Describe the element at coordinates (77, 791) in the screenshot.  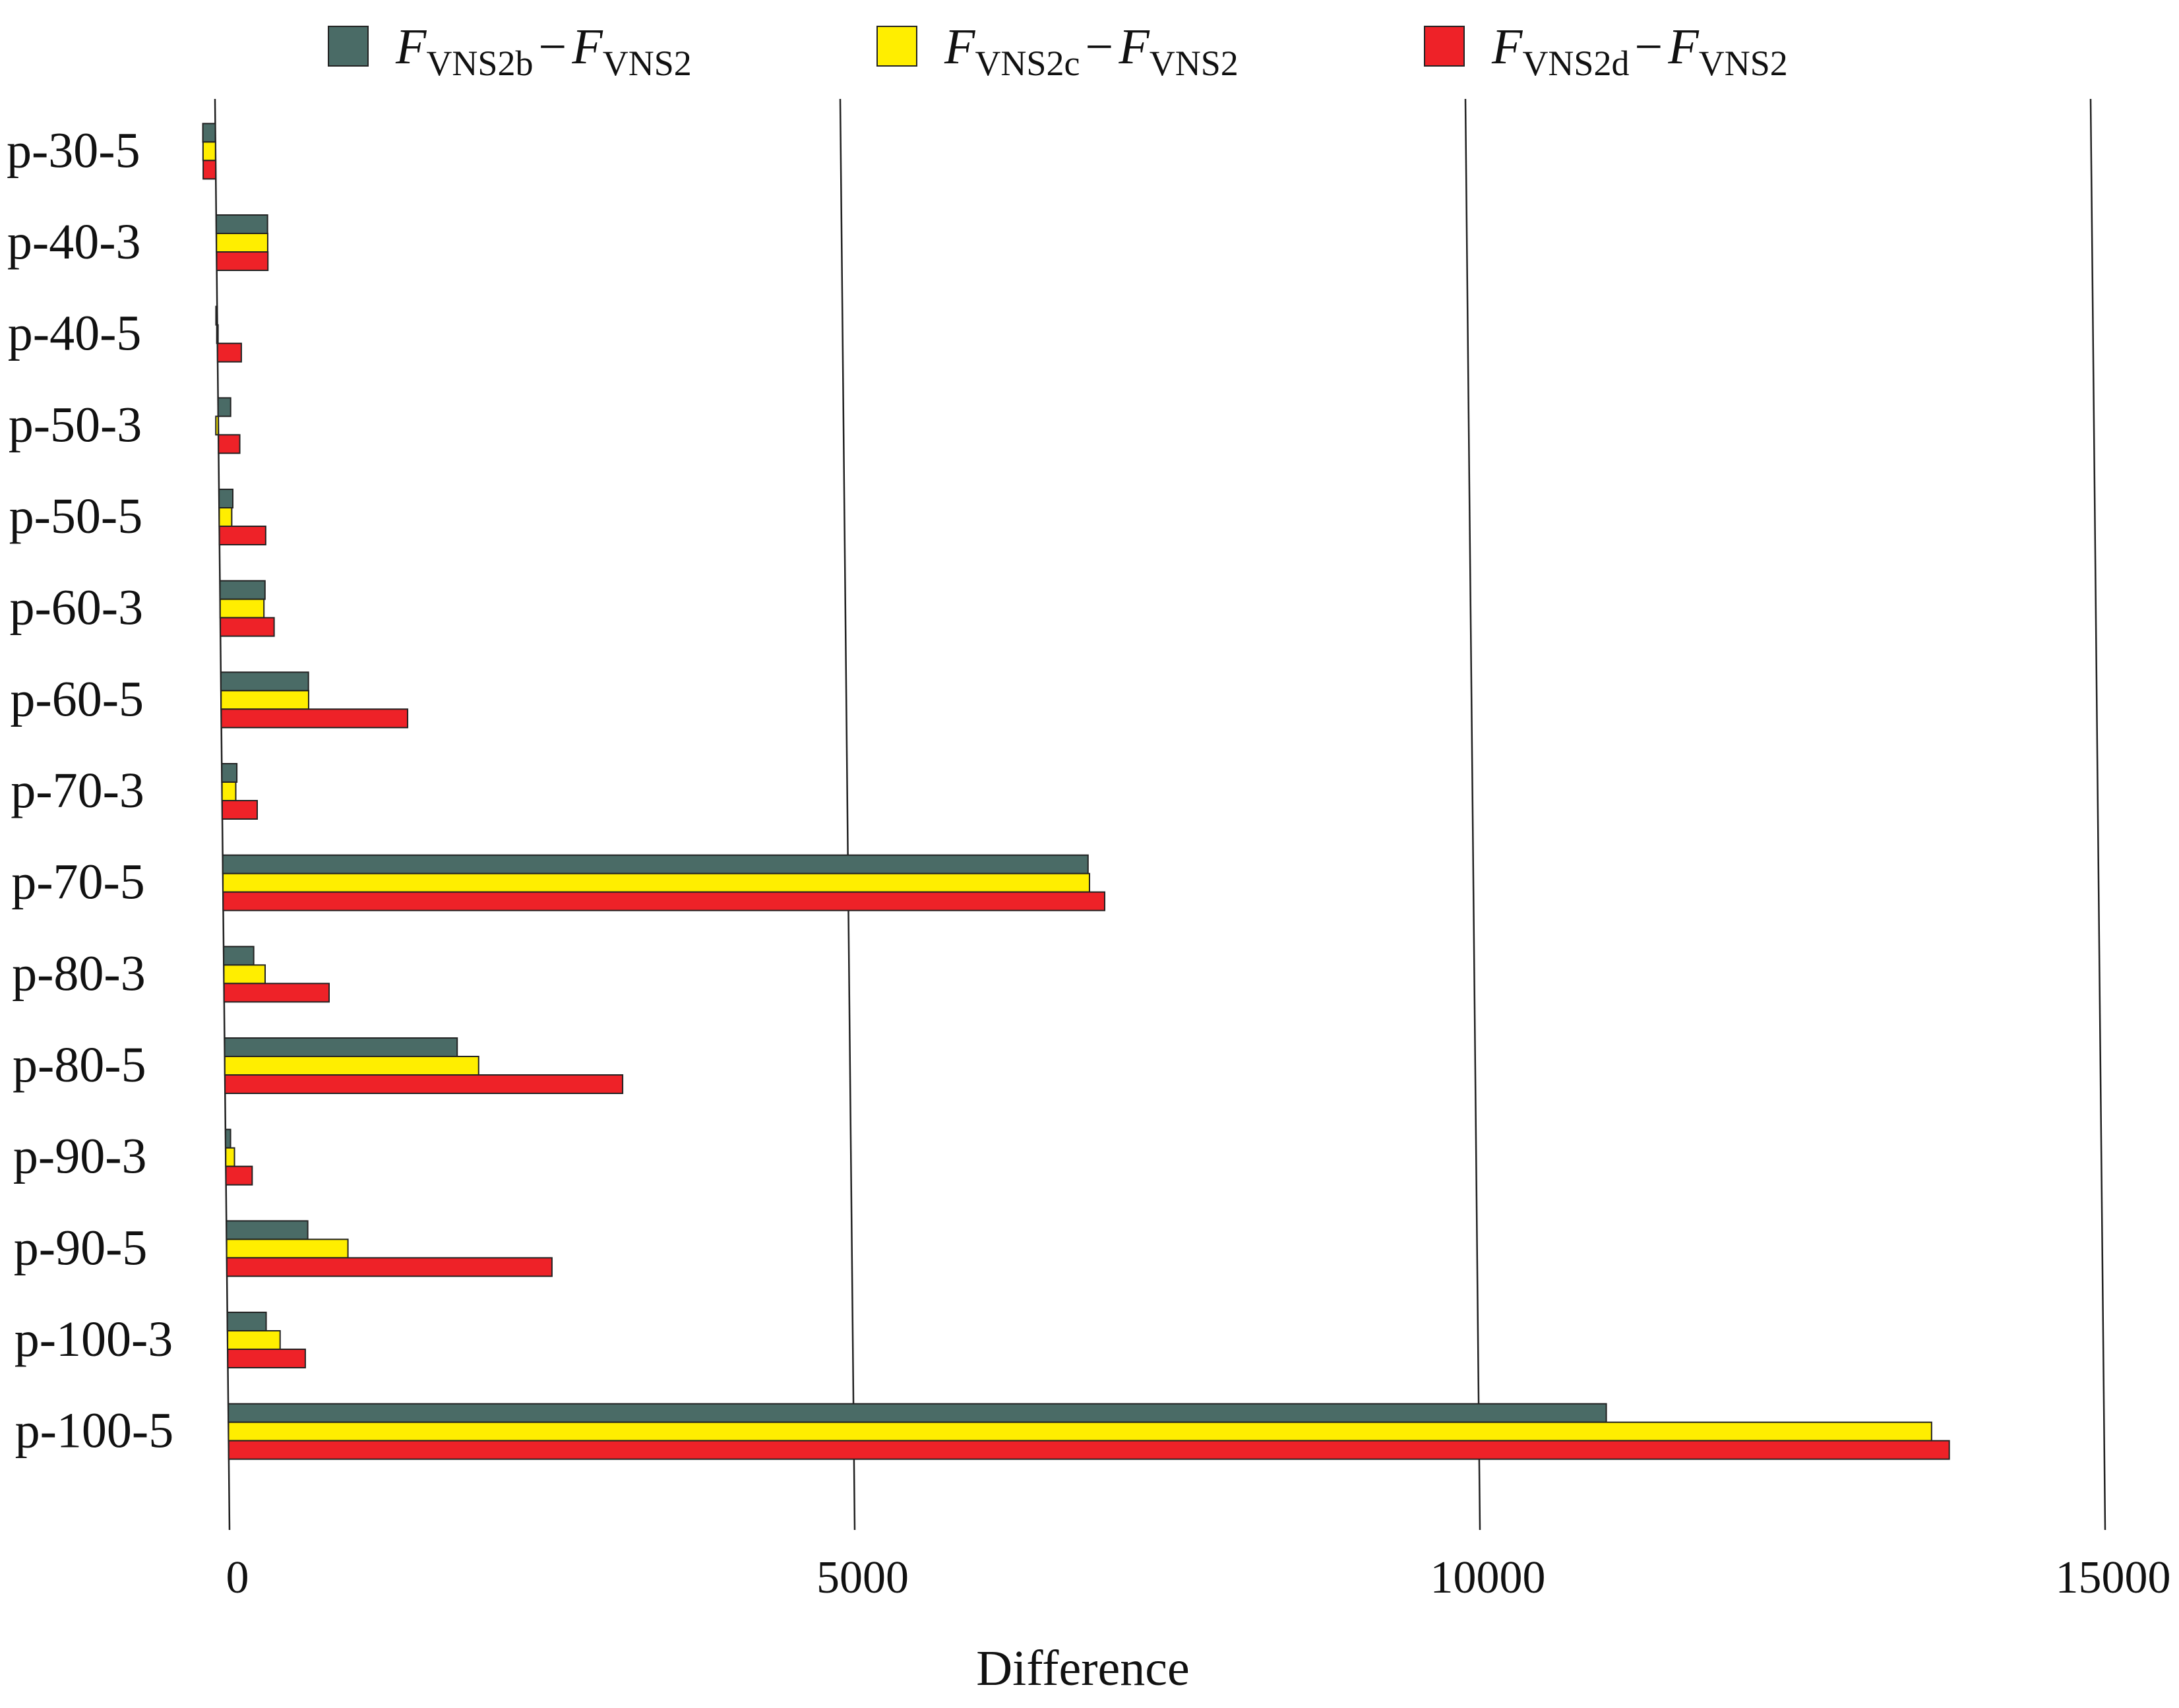
I see `category-label-p-70-3: p-70-3` at that location.